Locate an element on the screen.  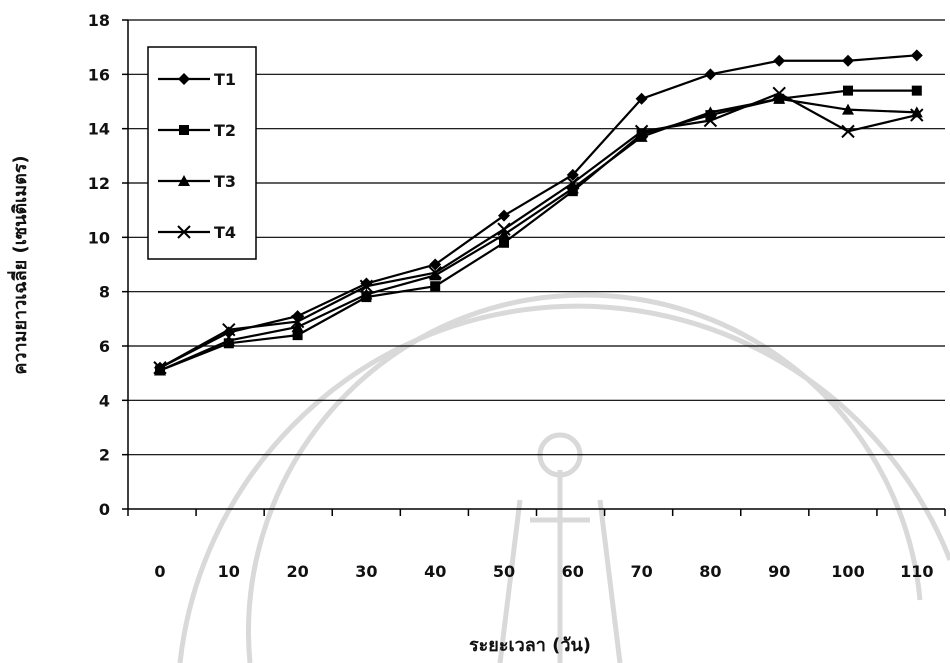
y-tick-label: 2 is located at coordinates (104, 455).